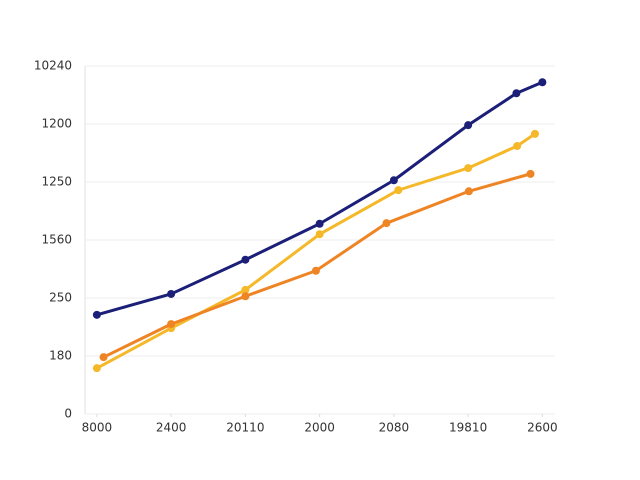 The height and width of the screenshot is (480, 640). What do you see at coordinates (245, 428) in the screenshot?
I see `x-tick-label: 20110` at bounding box center [245, 428].